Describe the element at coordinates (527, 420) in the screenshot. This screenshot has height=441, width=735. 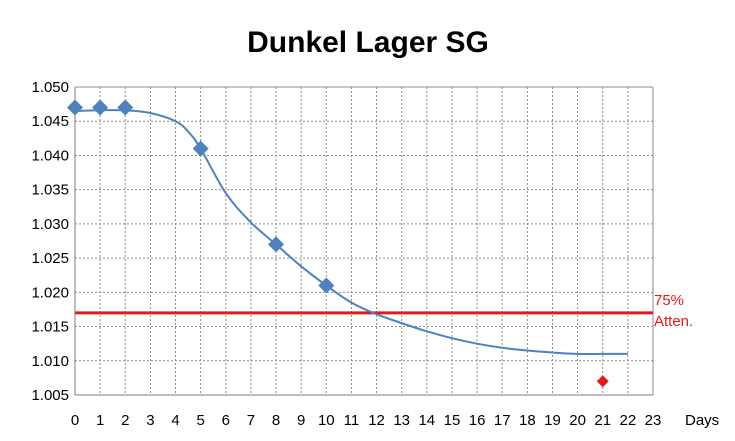
I see `x-tick-label: 18` at that location.